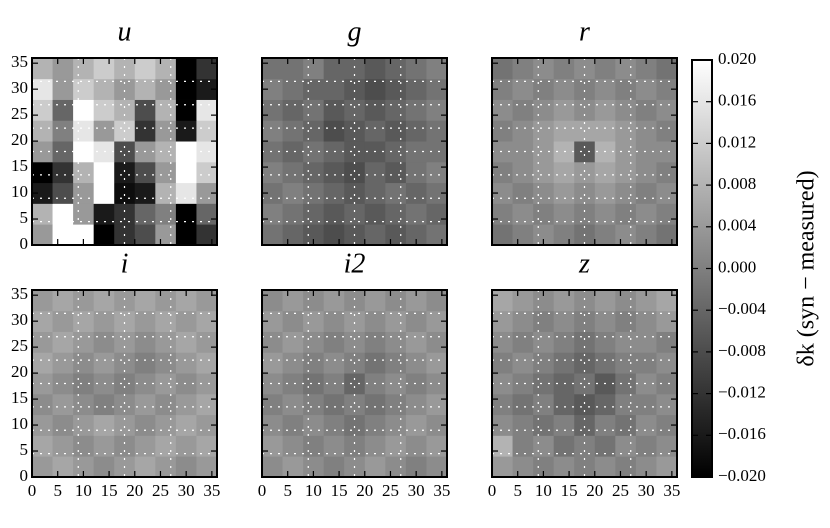  Describe the element at coordinates (83, 490) in the screenshot. I see `x-tick-label: 10` at that location.